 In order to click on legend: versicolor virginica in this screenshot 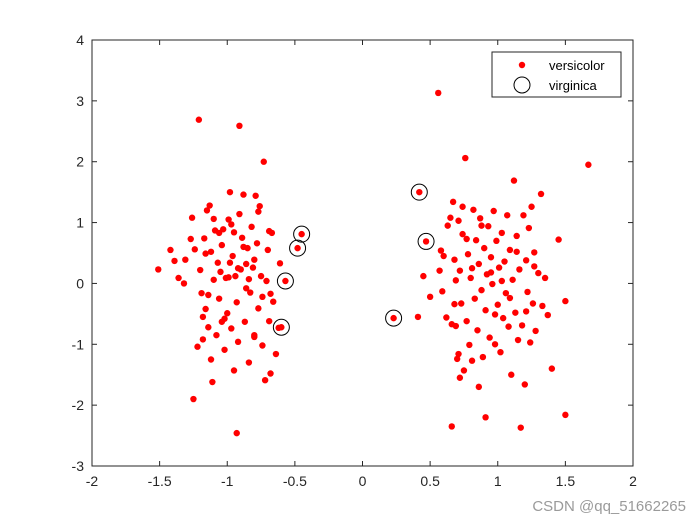, I will do `click(556, 74)`.